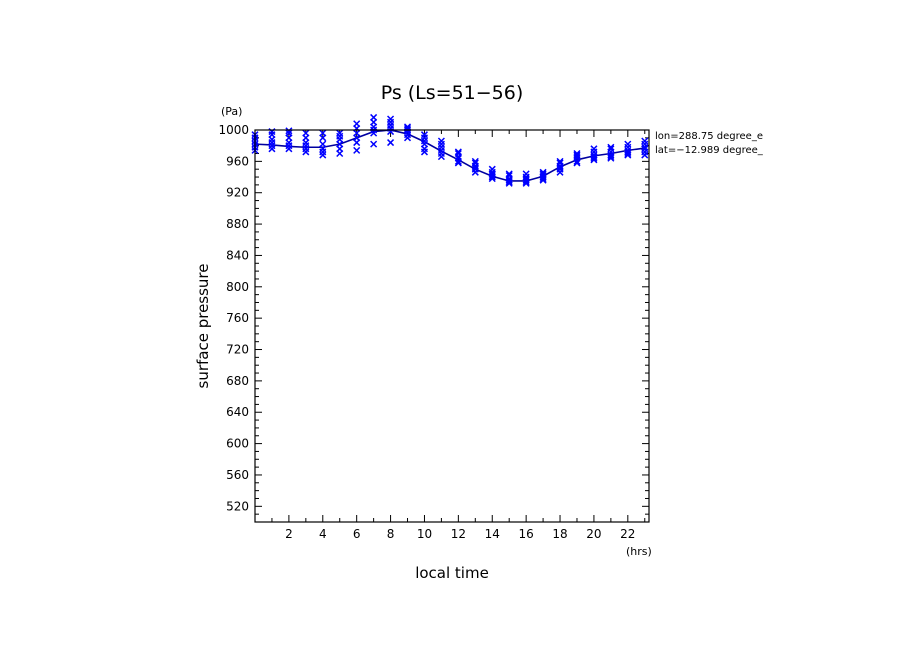 The image size is (904, 654). What do you see at coordinates (709, 150) in the screenshot?
I see `annotation-lat: lat=−12.989 degree_` at bounding box center [709, 150].